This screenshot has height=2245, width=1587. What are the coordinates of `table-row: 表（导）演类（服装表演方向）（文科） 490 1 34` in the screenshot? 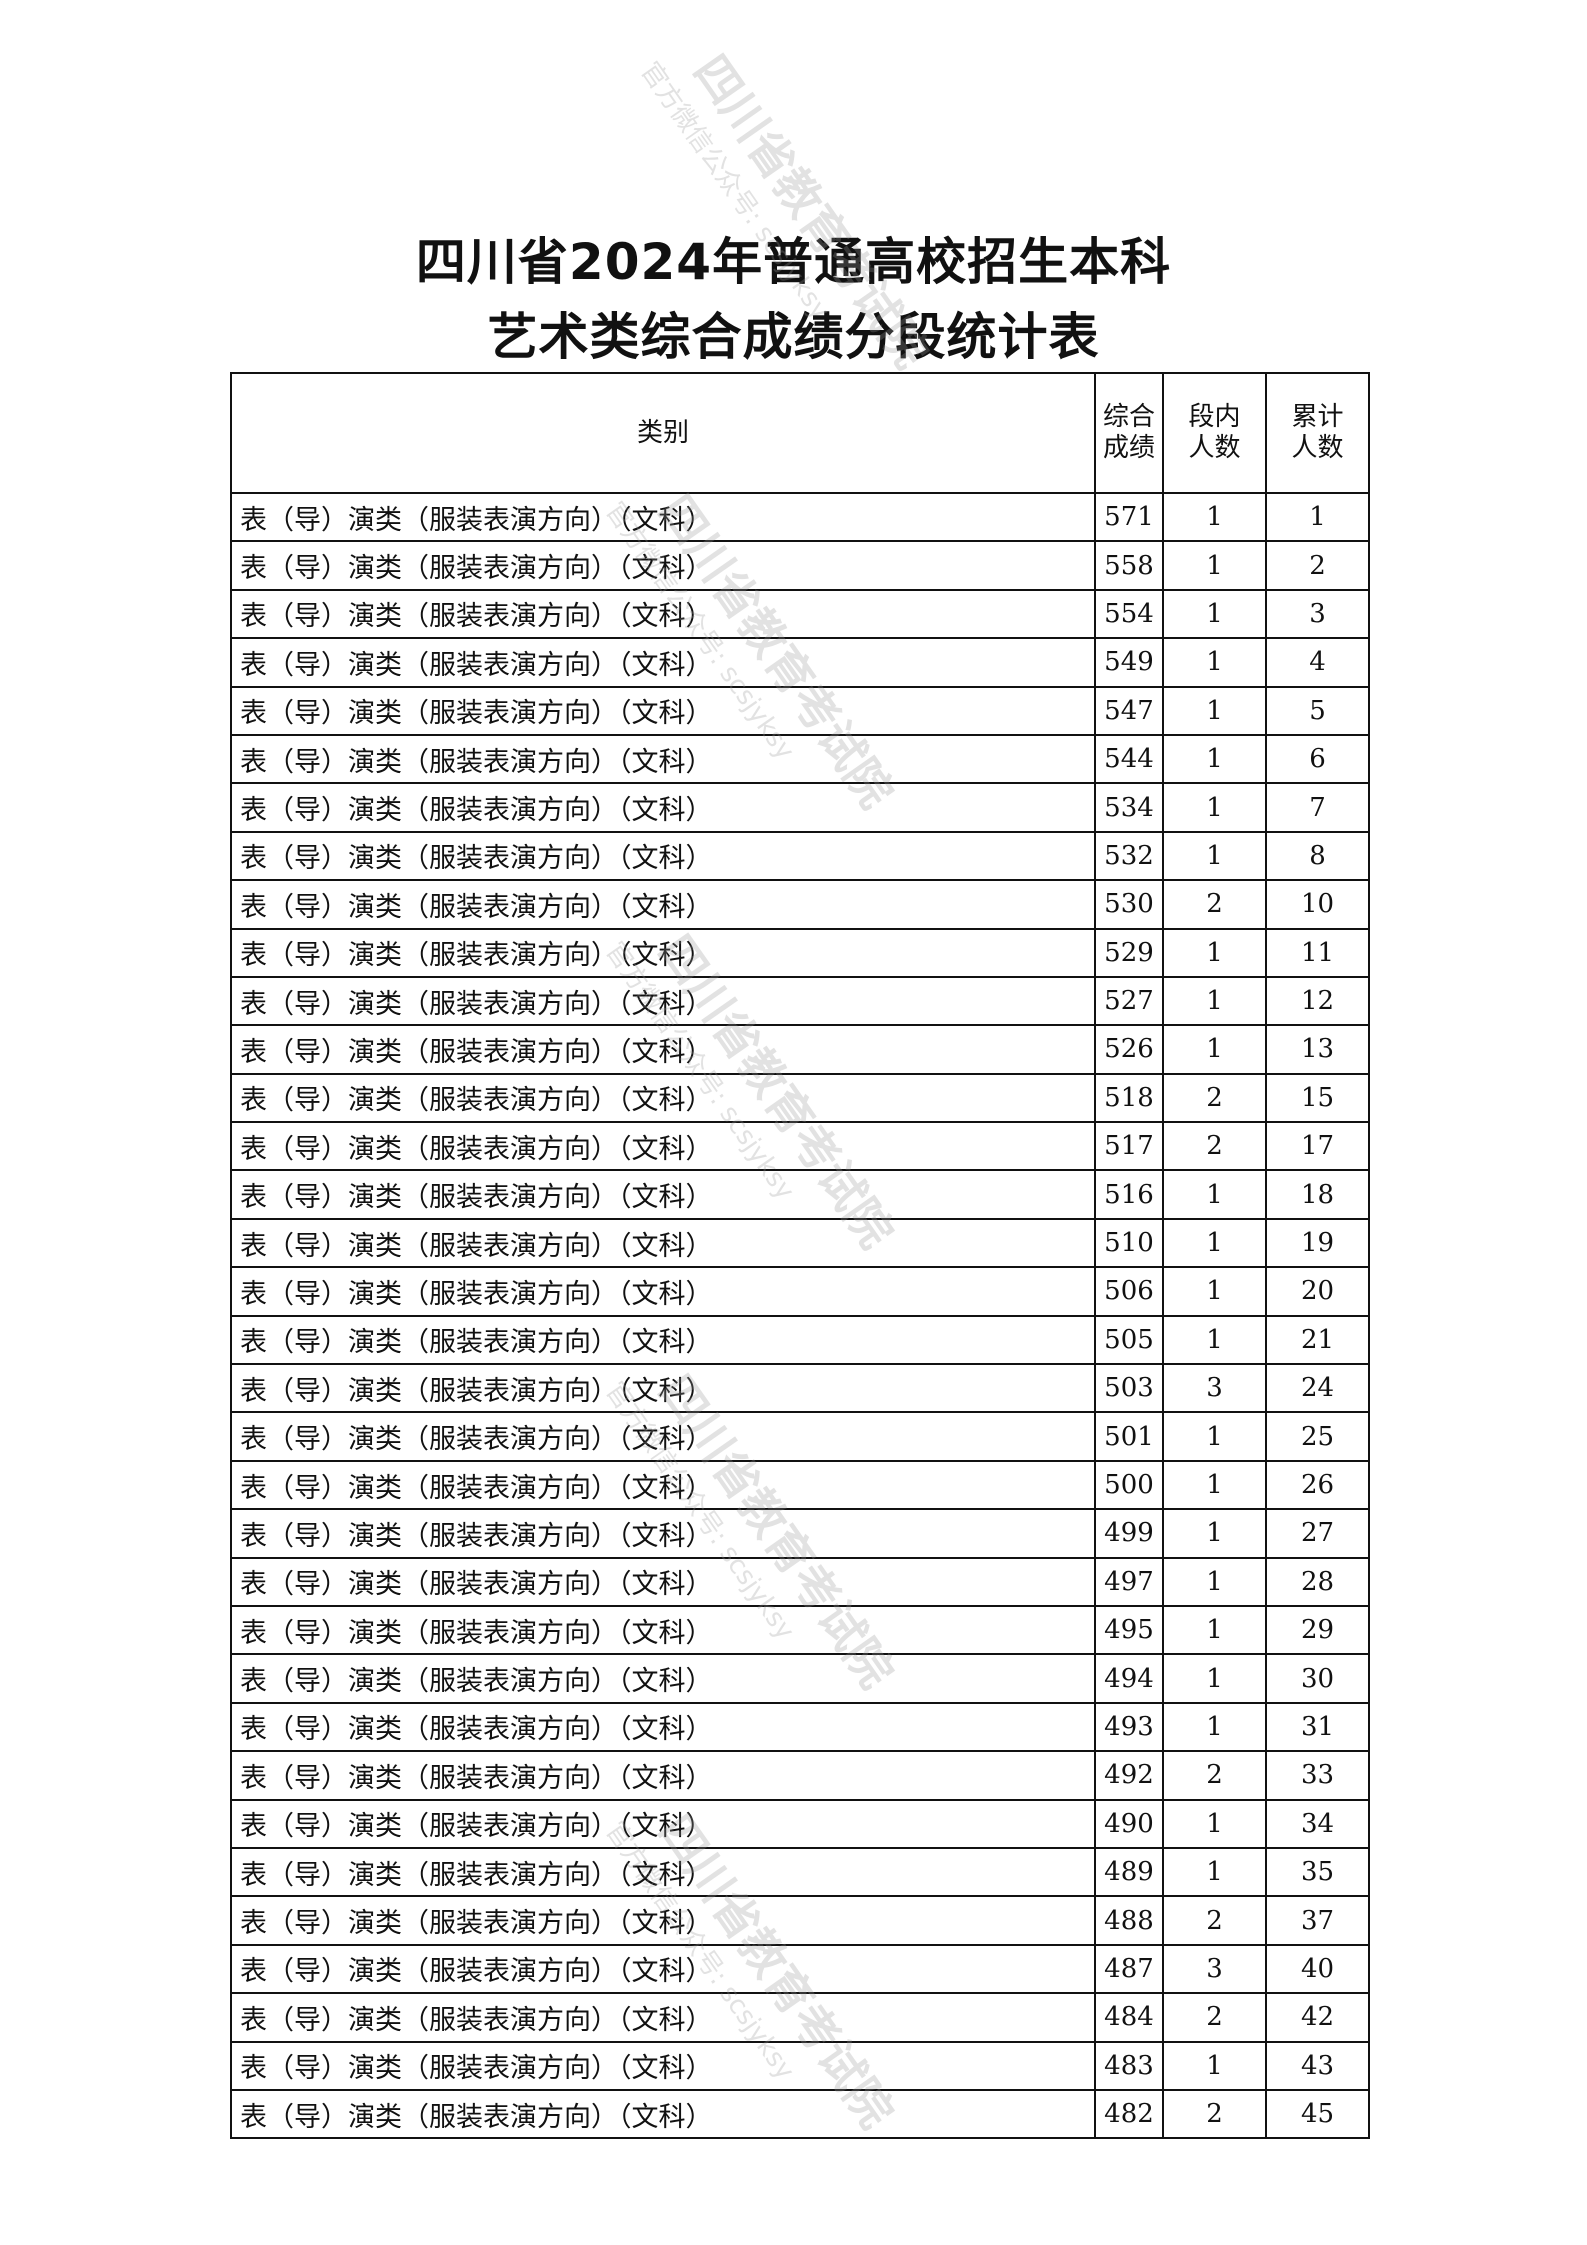 It's located at (800, 1823).